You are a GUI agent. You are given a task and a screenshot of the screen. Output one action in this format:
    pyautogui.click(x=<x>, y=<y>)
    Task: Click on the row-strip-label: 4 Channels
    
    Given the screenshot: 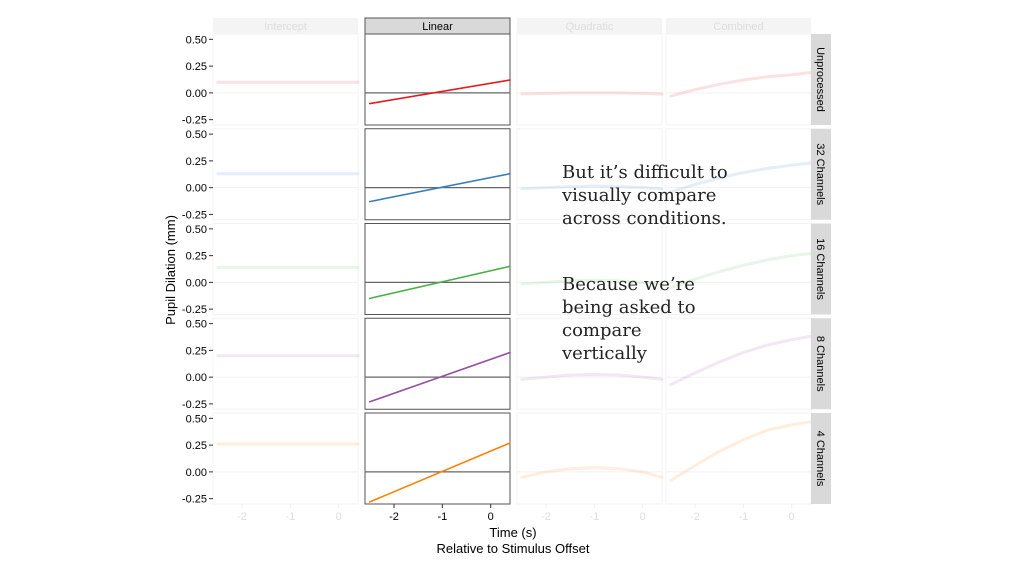 What is the action you would take?
    pyautogui.click(x=820, y=459)
    